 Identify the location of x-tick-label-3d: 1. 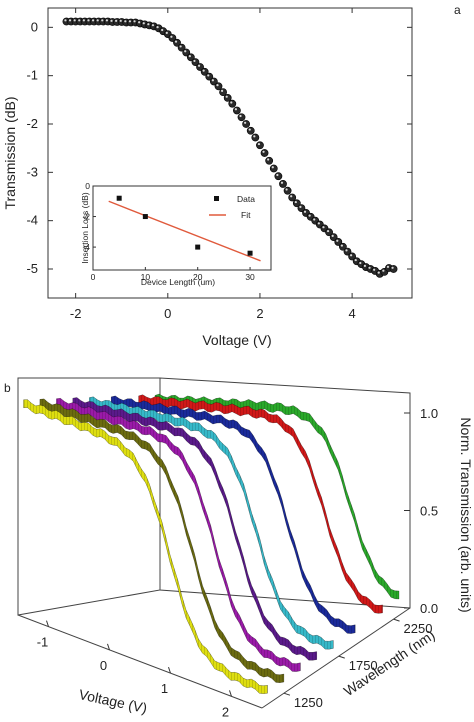
(164, 688).